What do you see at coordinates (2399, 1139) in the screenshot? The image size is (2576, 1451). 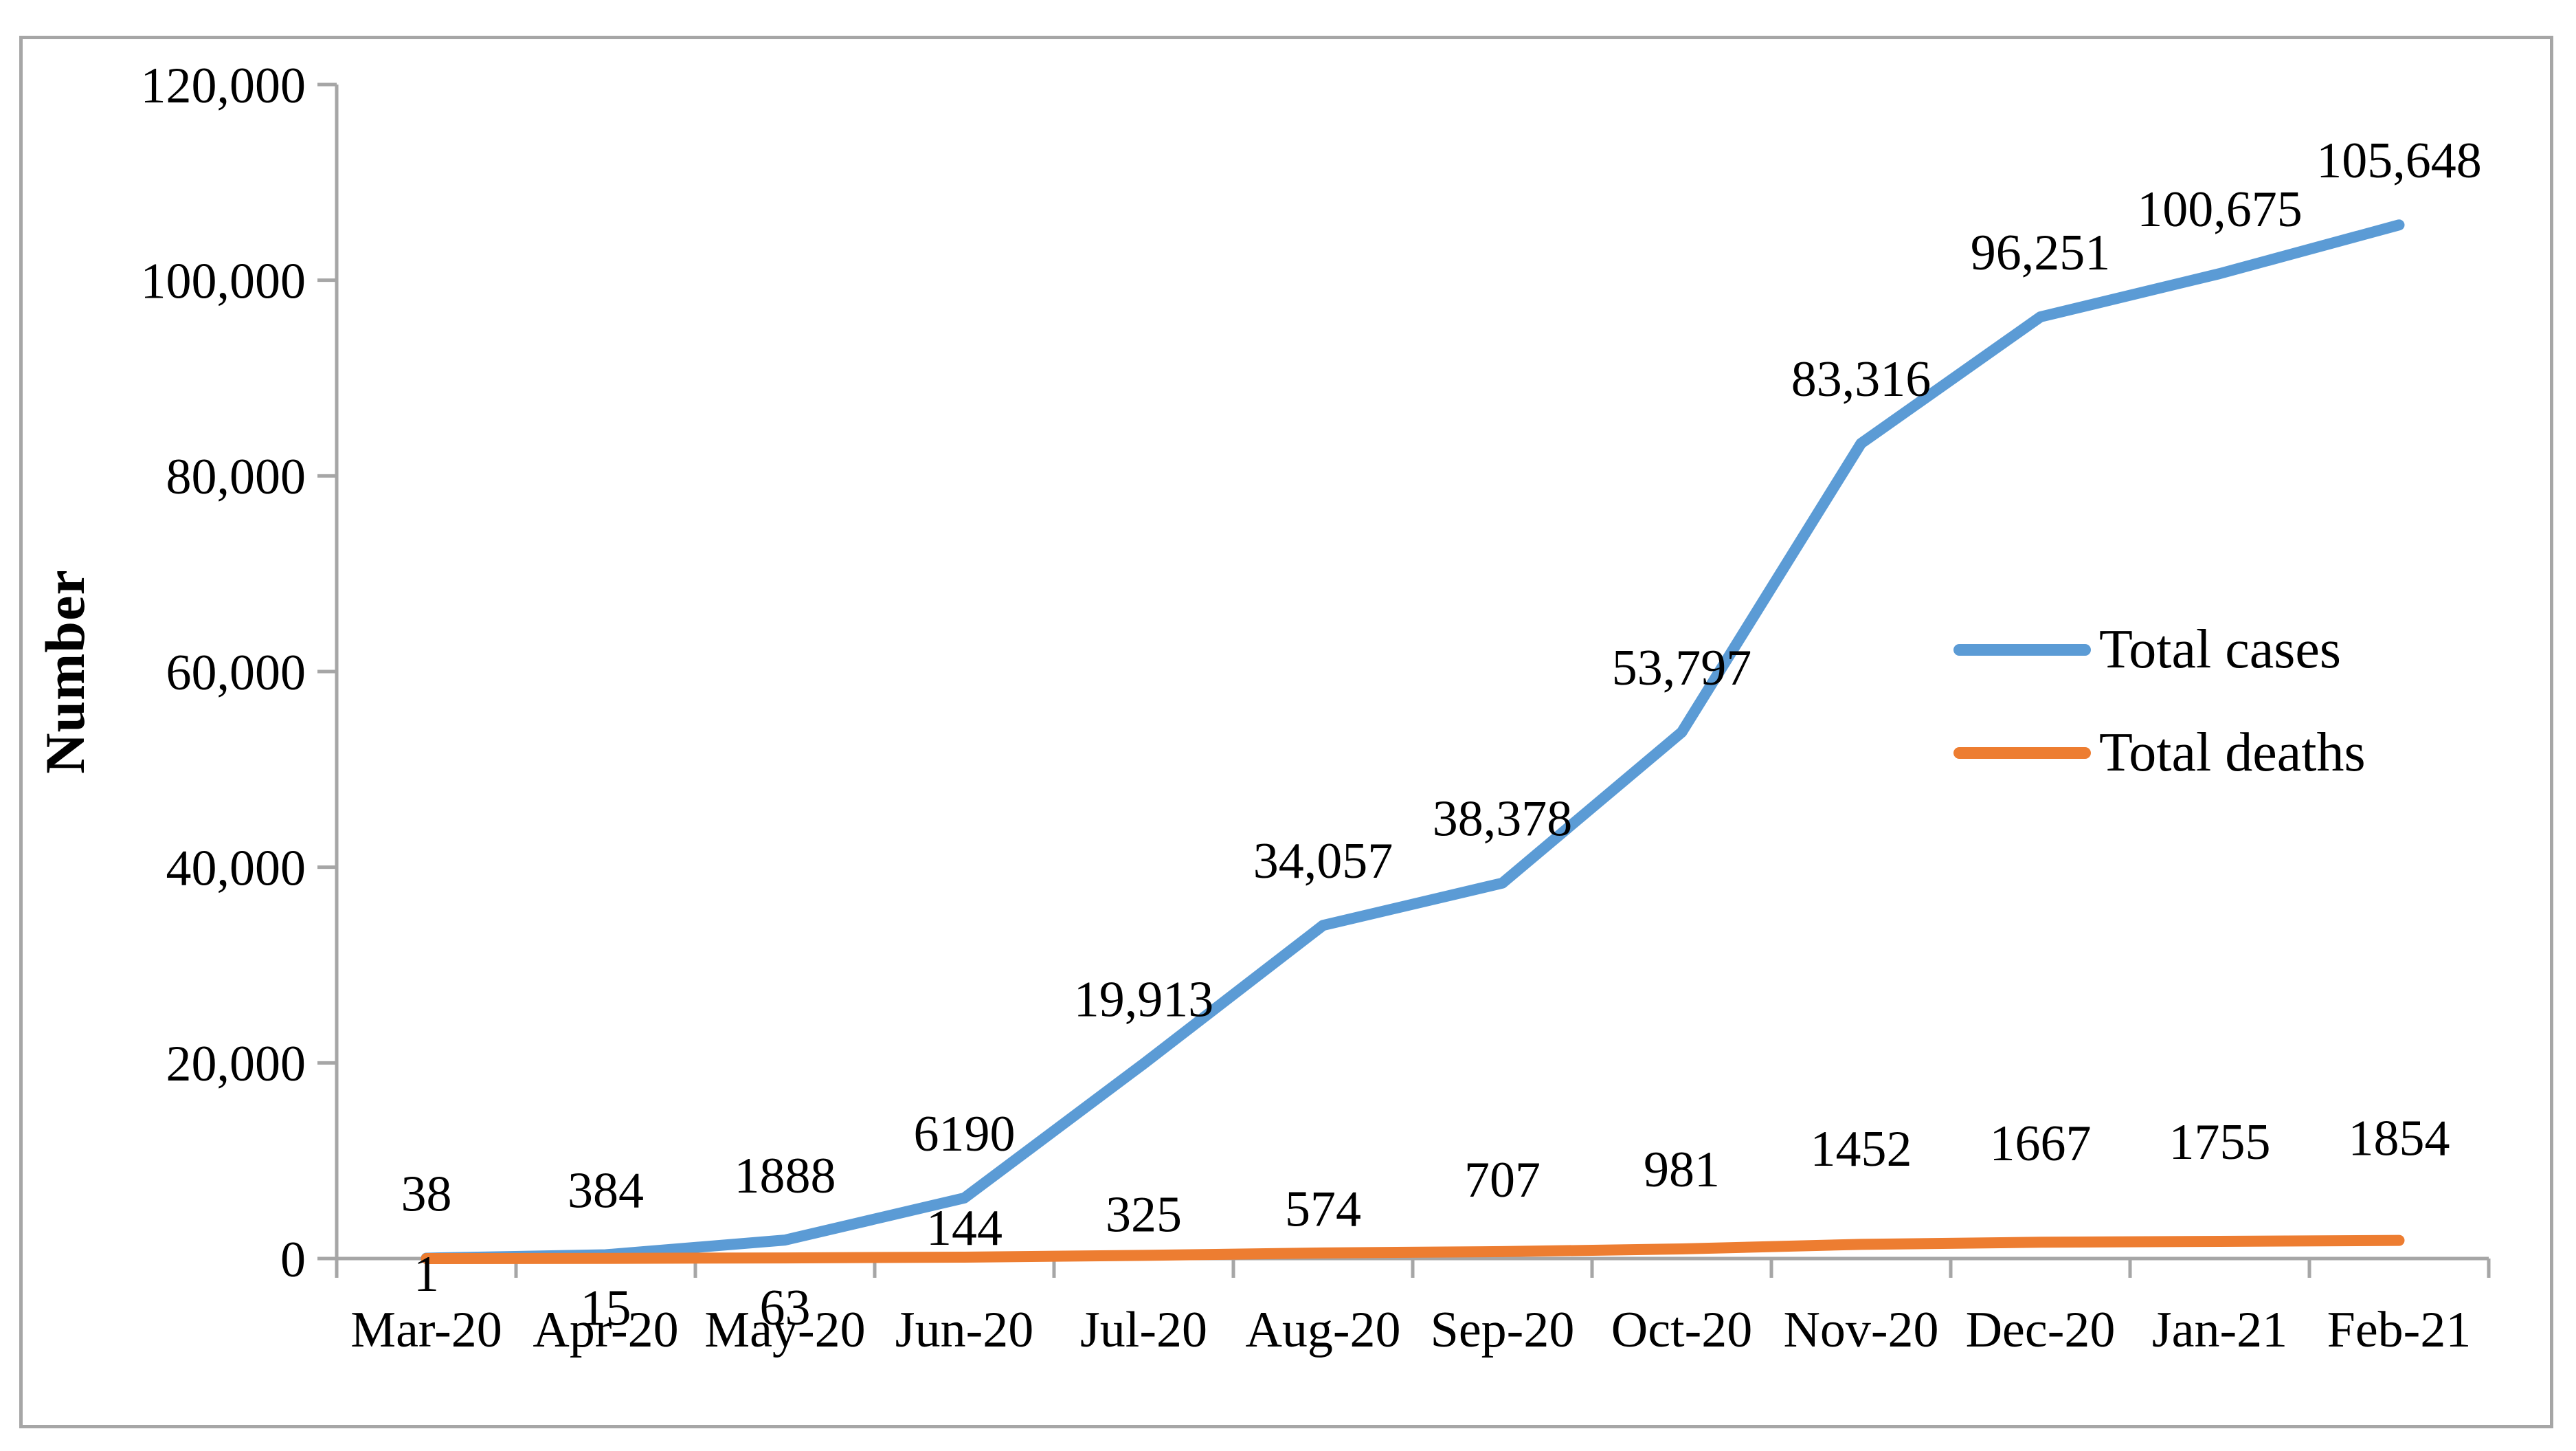 I see `data-label-total-deaths: 1854` at bounding box center [2399, 1139].